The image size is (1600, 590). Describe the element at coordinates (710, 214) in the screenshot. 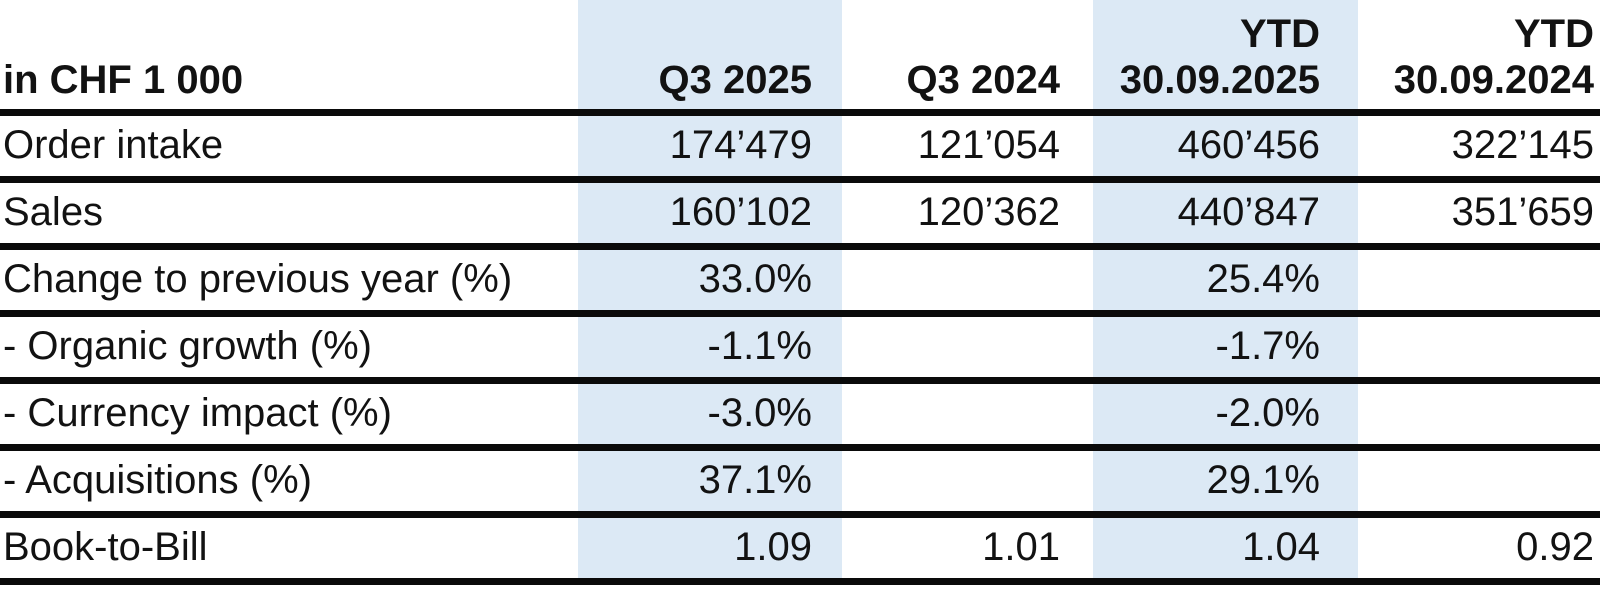

I see `cell-q3-2025: 160’102` at that location.